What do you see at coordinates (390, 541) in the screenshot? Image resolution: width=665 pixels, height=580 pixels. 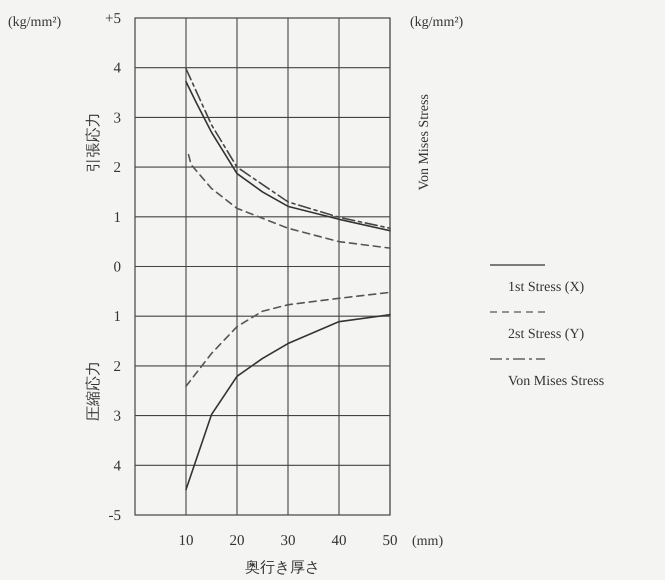 I see `x-tick-label: 50` at bounding box center [390, 541].